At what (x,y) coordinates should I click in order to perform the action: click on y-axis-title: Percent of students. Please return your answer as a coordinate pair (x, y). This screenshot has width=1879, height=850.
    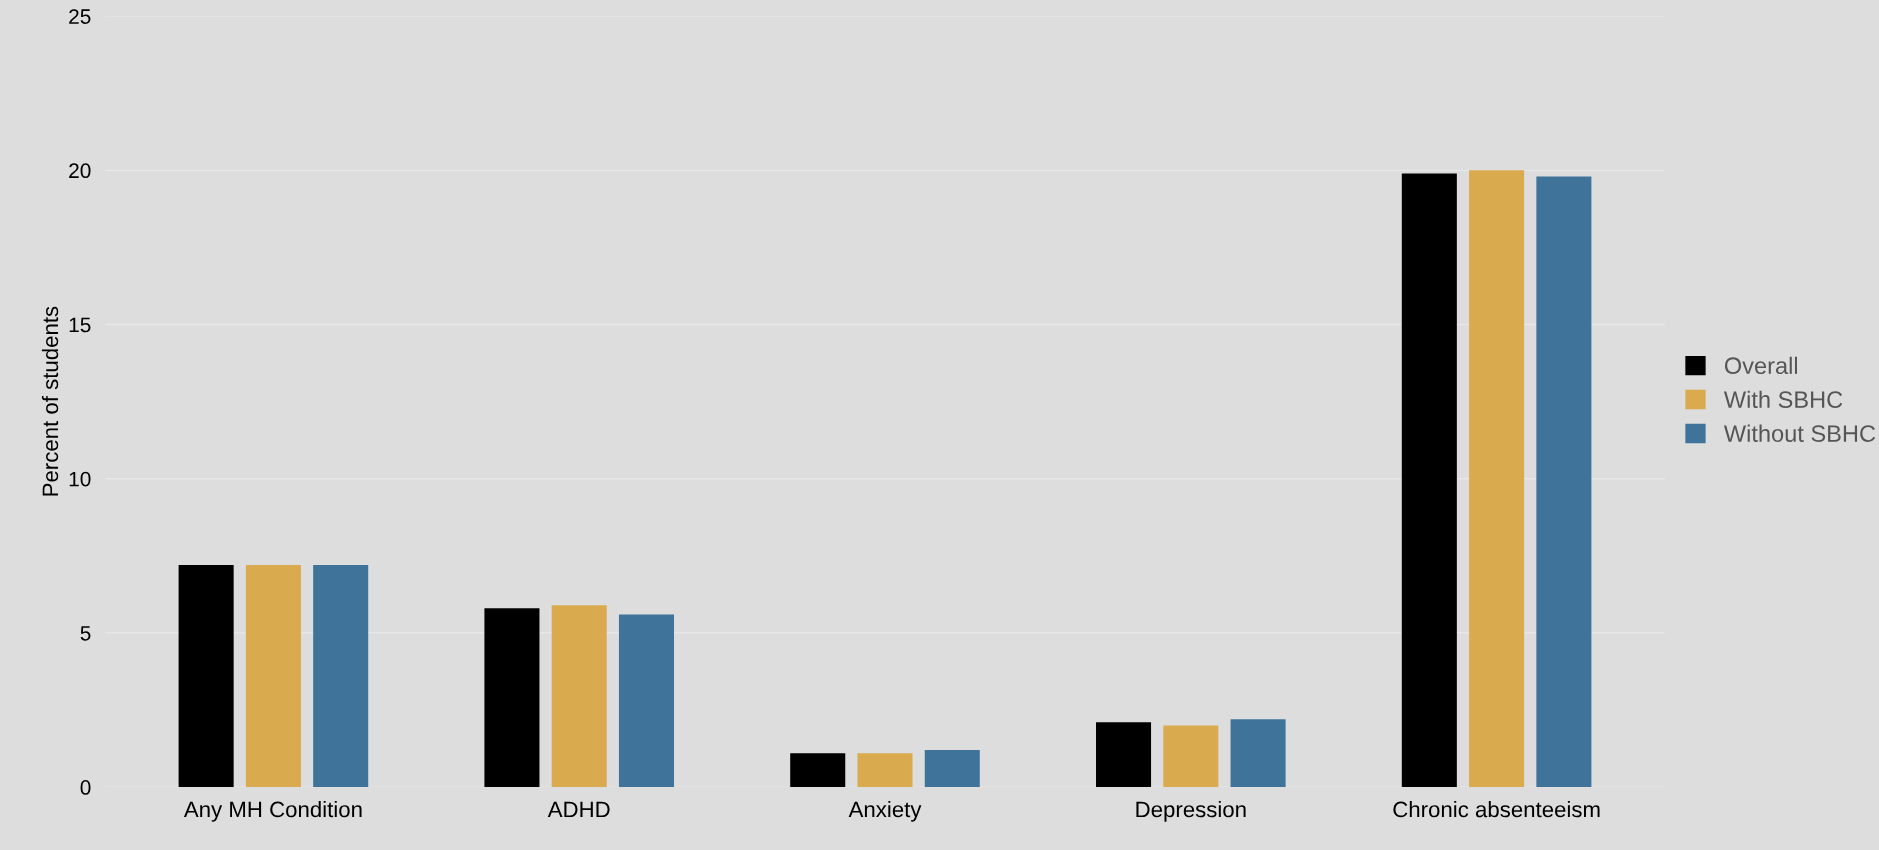
    Looking at the image, I should click on (50, 401).